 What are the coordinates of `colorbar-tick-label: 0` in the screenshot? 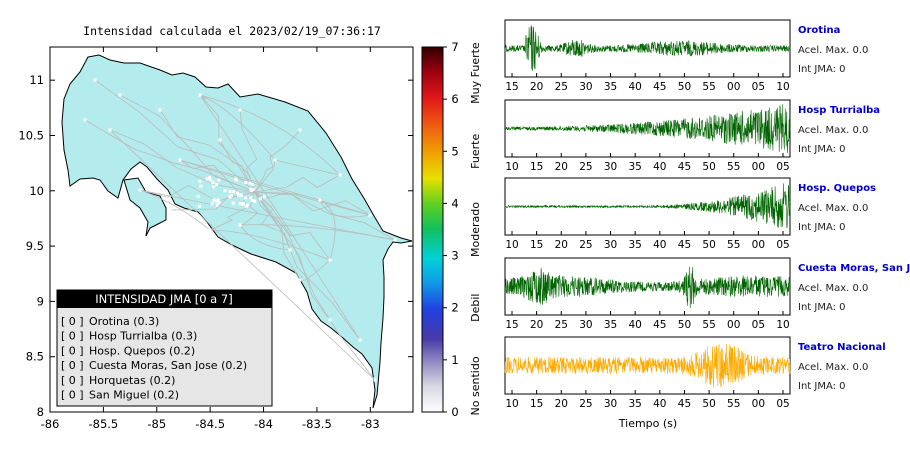 It's located at (454, 412).